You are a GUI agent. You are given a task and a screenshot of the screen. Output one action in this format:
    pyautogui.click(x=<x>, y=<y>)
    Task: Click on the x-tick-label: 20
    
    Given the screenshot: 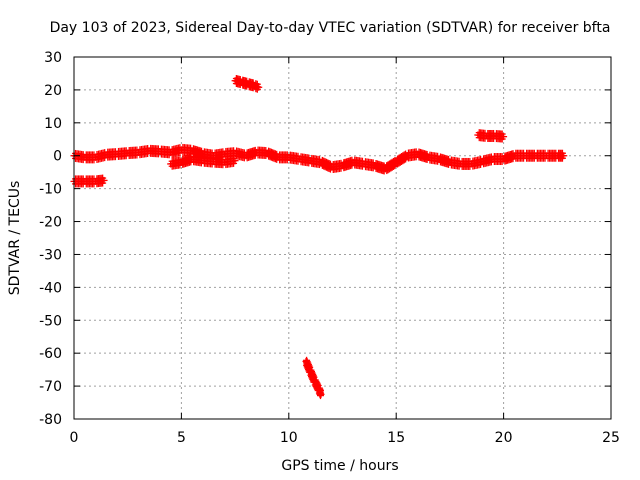 What is the action you would take?
    pyautogui.click(x=504, y=438)
    